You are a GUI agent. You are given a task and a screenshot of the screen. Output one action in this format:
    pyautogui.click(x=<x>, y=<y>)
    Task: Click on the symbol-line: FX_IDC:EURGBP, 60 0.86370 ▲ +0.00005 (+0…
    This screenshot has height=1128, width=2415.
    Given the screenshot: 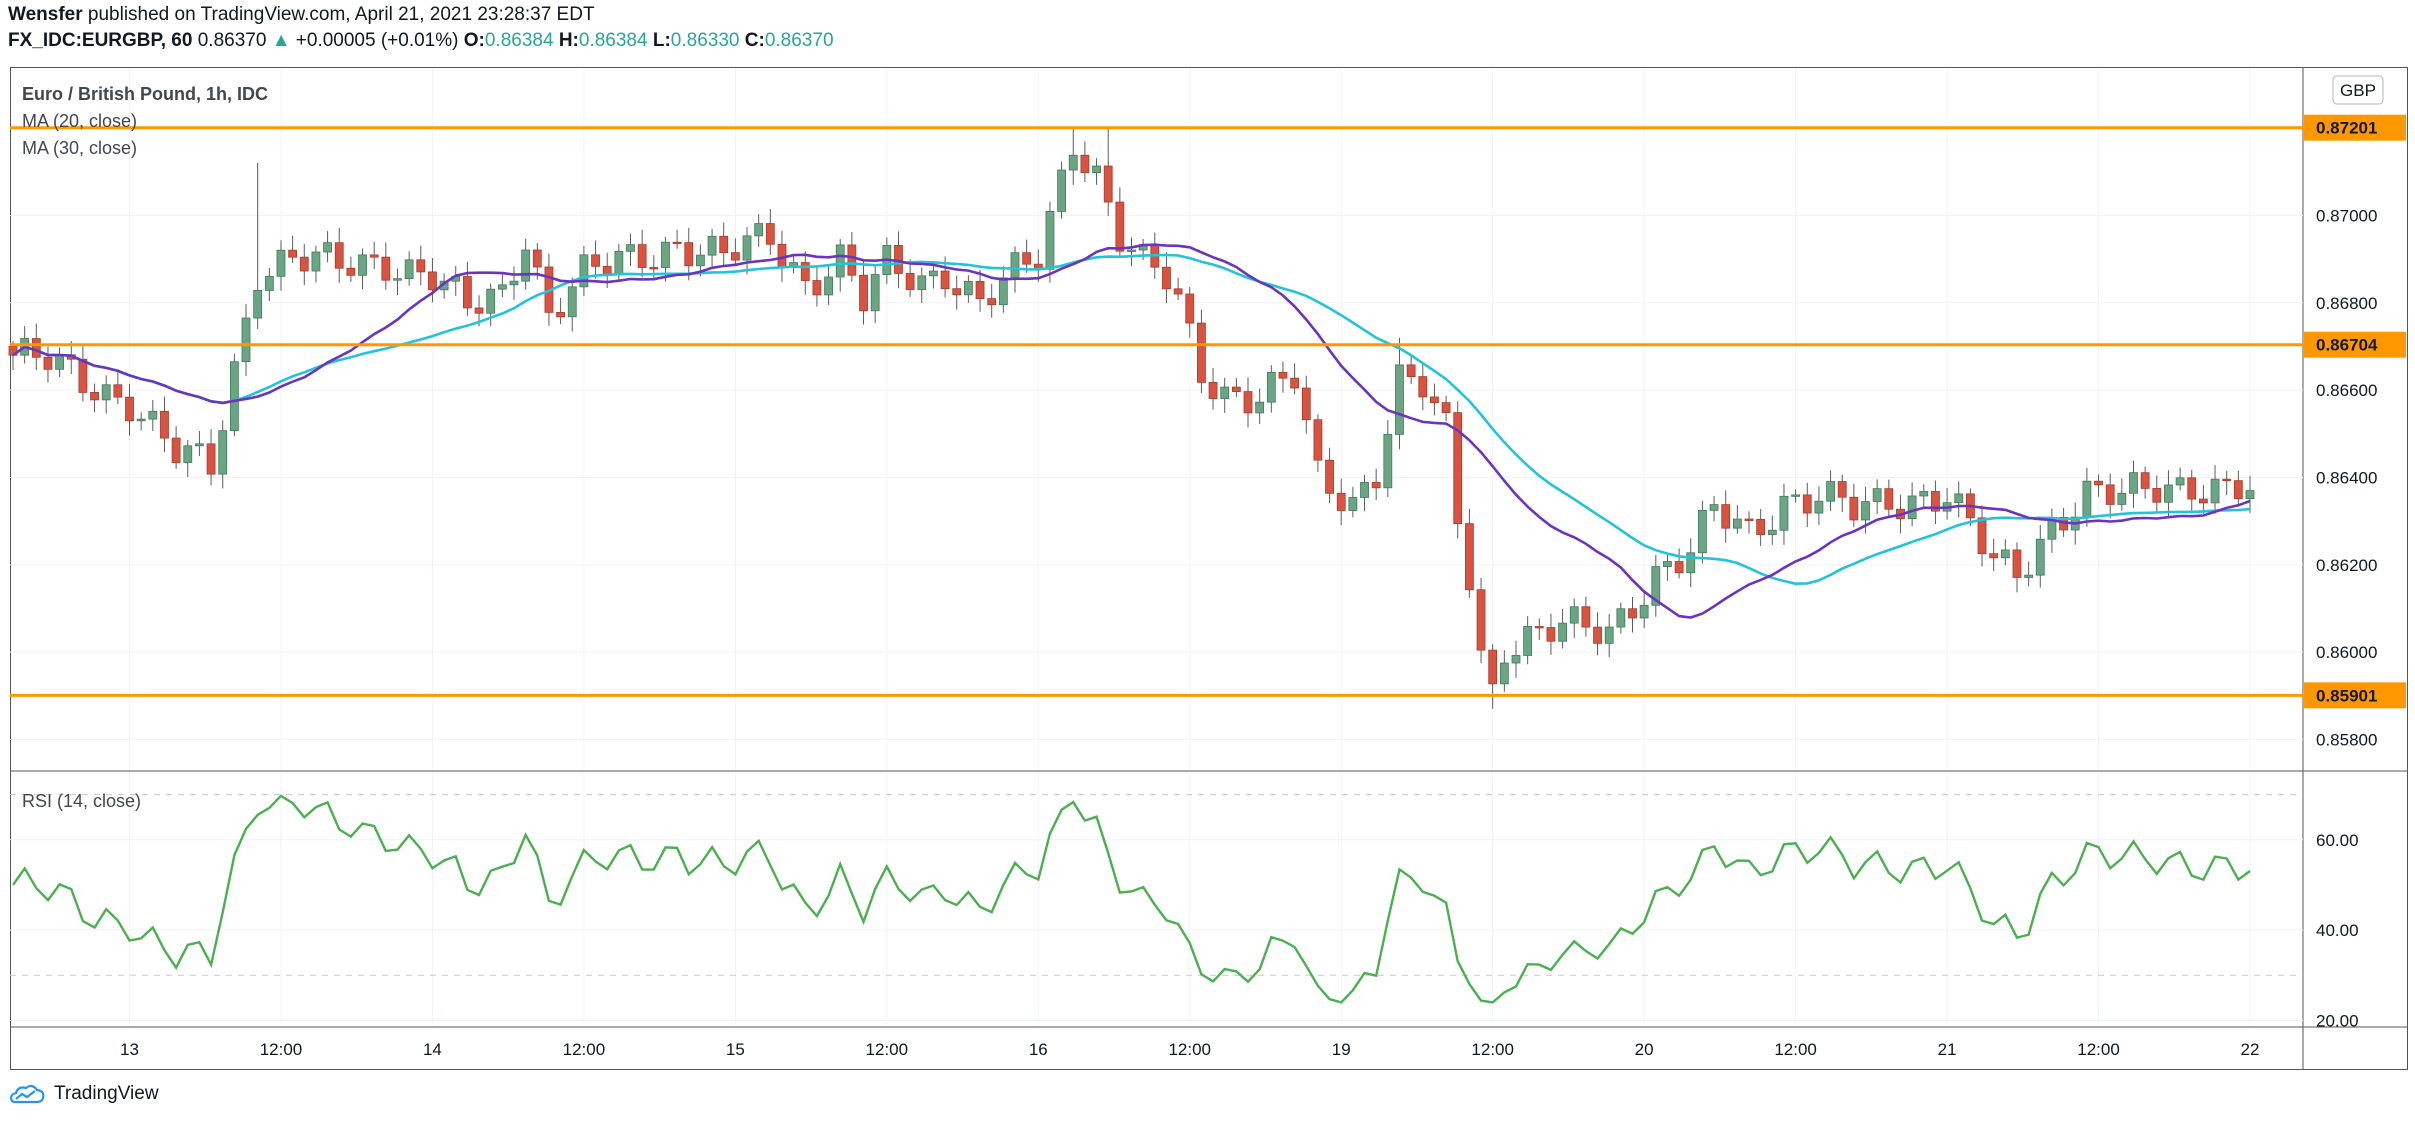 What is the action you would take?
    pyautogui.click(x=421, y=41)
    